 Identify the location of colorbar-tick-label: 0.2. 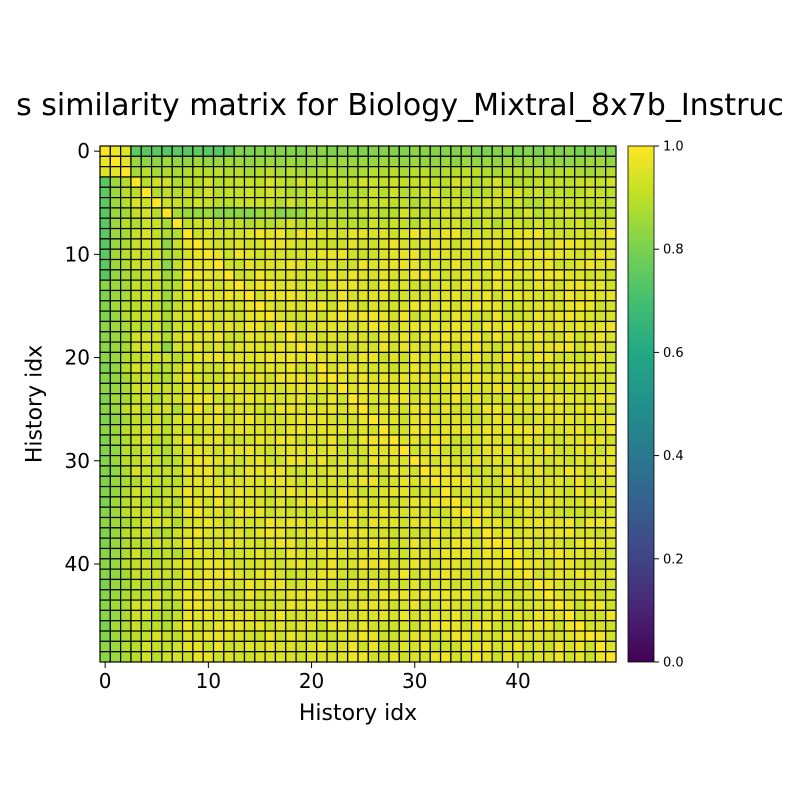
(673, 559).